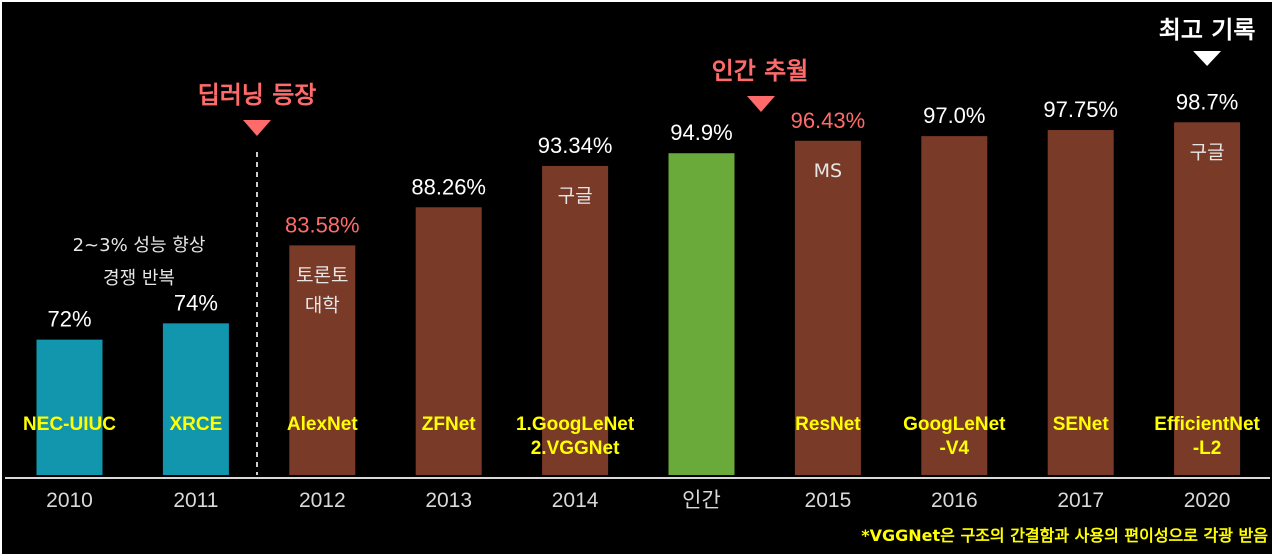 The image size is (1280, 559). What do you see at coordinates (954, 424) in the screenshot?
I see `model-name-label: GoogLeNet` at bounding box center [954, 424].